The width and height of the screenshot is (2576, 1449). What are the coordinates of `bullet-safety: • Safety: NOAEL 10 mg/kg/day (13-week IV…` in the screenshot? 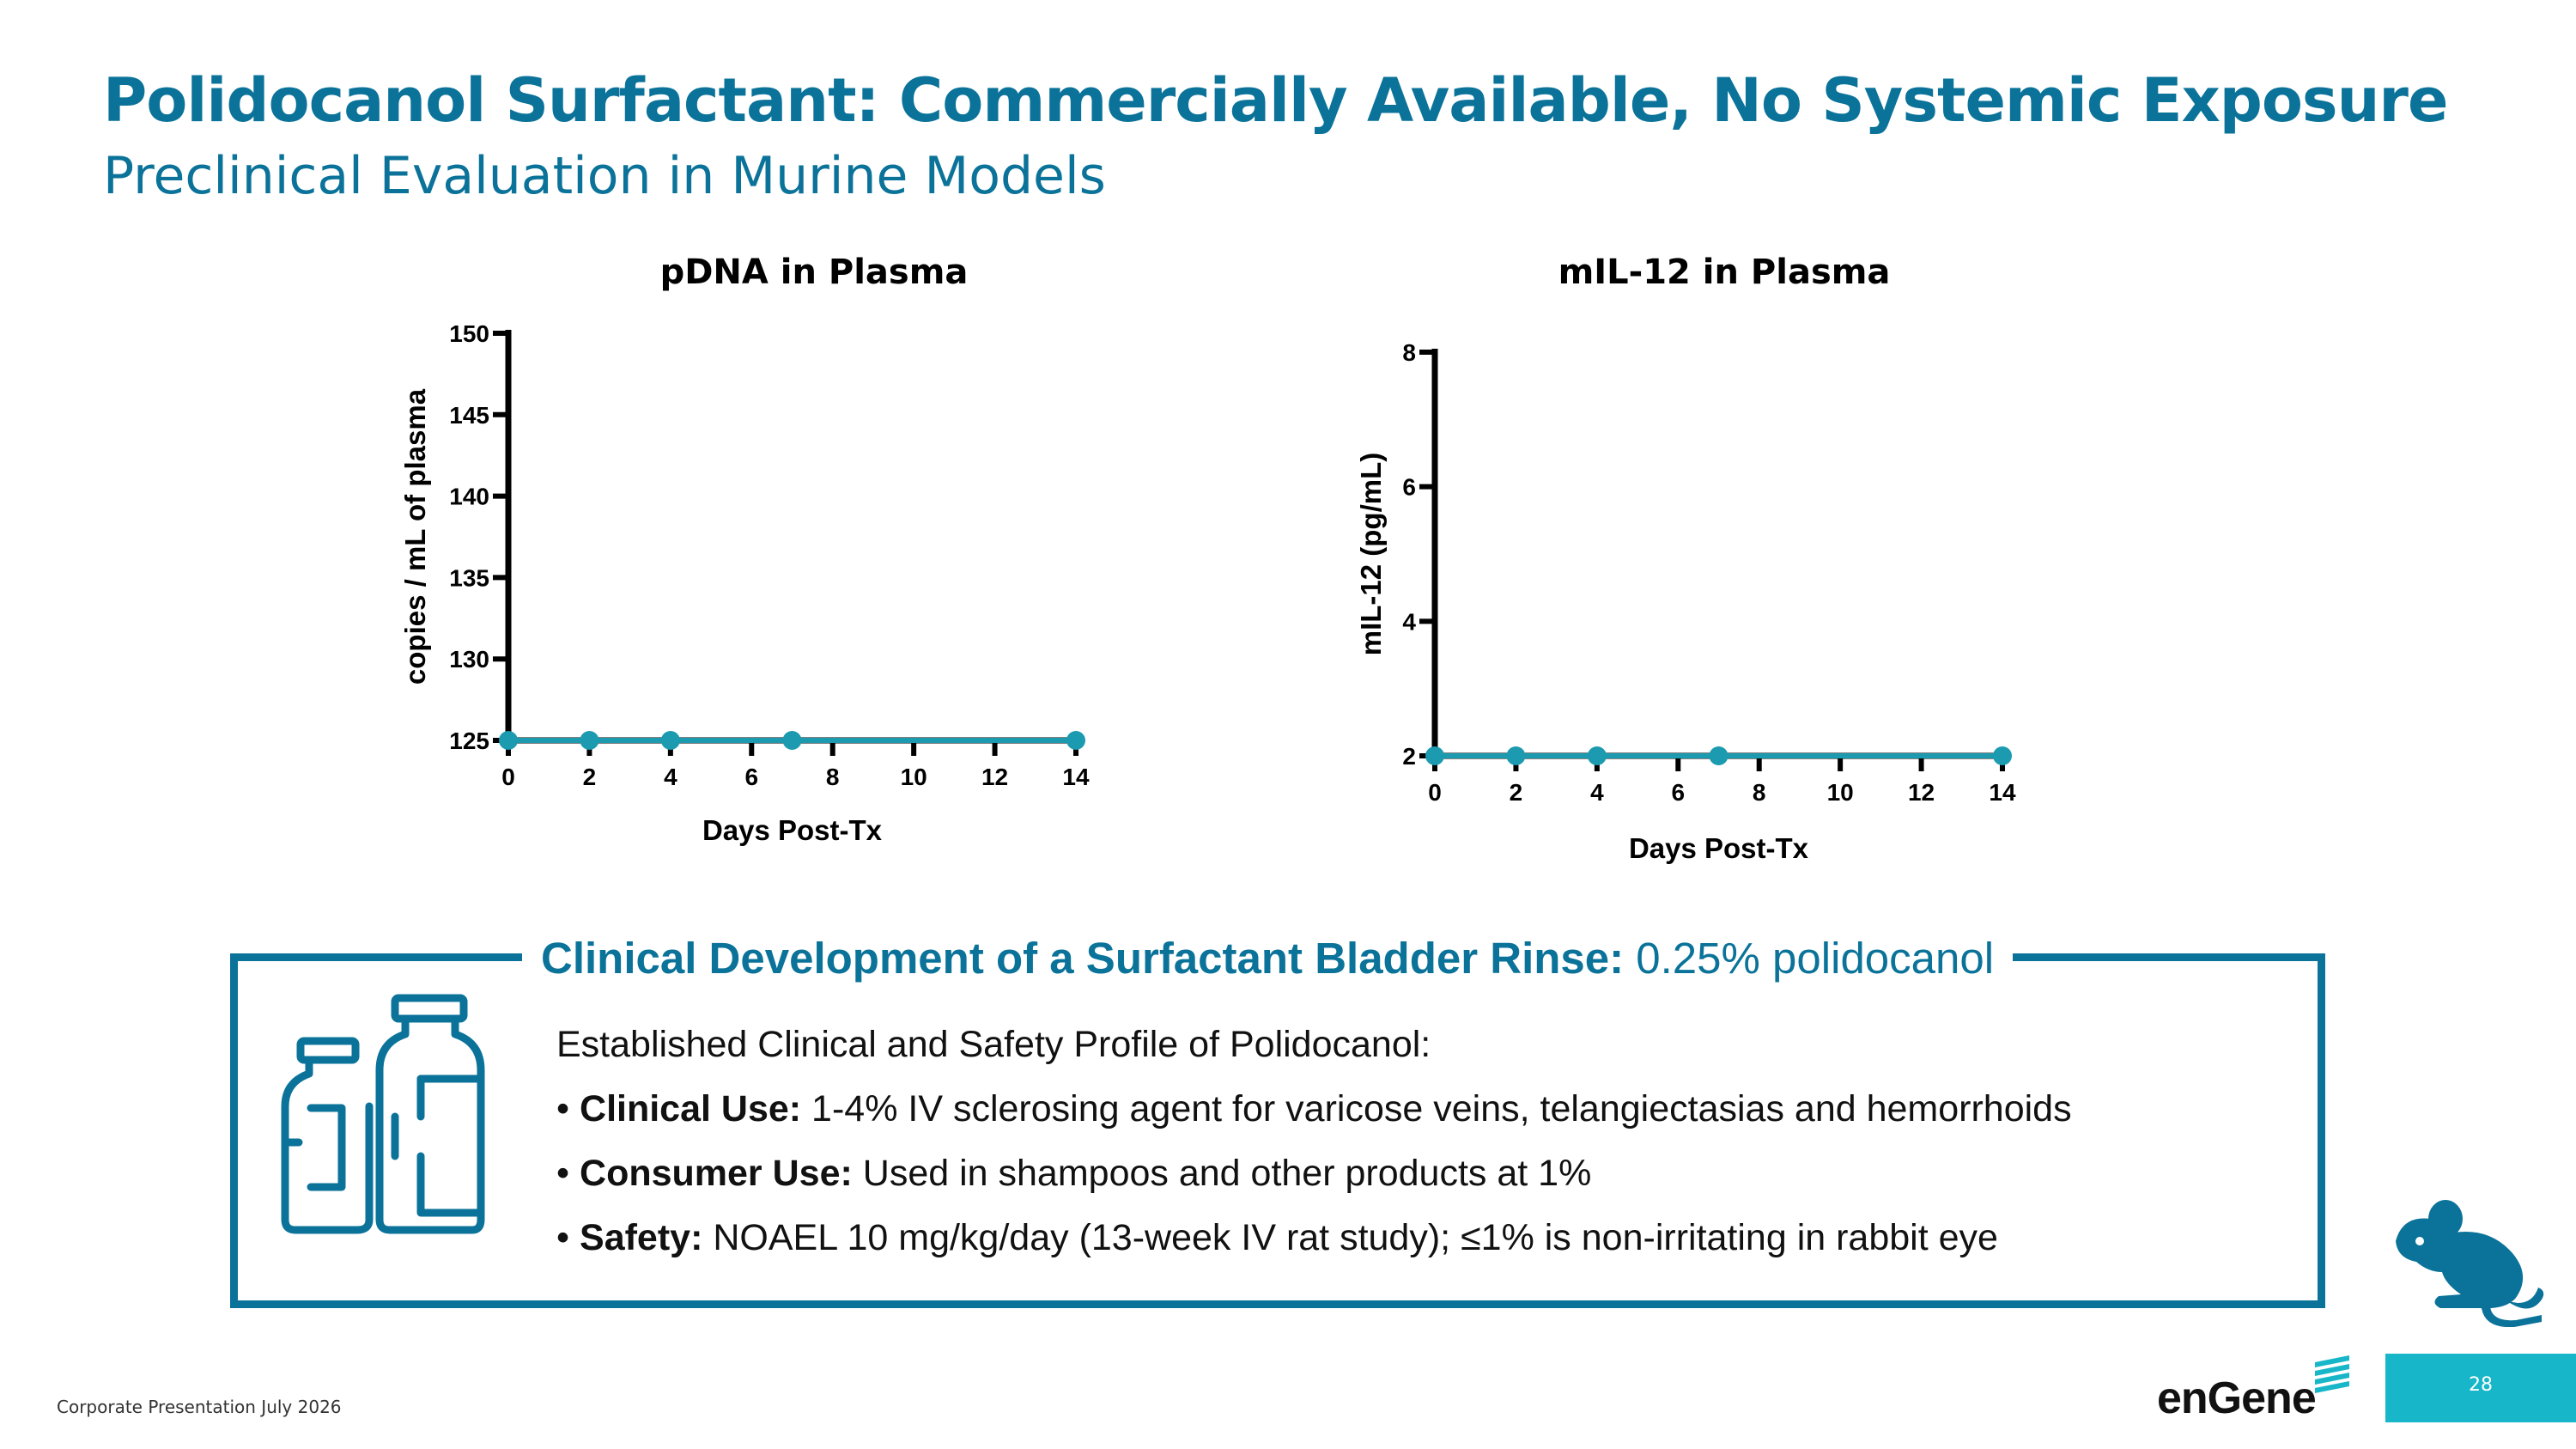 It's located at (1415, 1247).